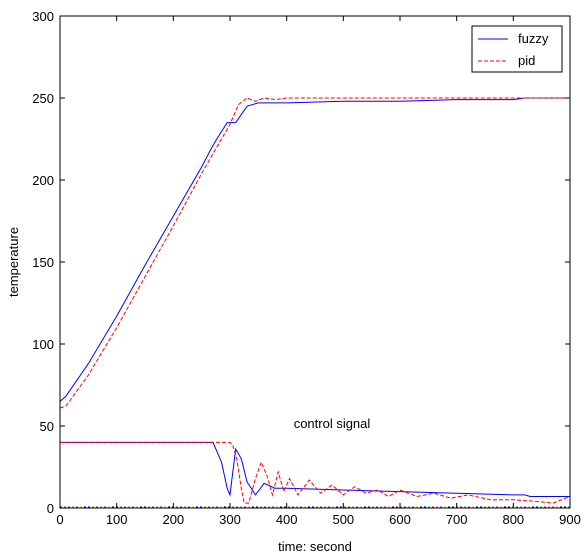 The image size is (584, 557). What do you see at coordinates (173, 519) in the screenshot?
I see `x-tick-label: 200` at bounding box center [173, 519].